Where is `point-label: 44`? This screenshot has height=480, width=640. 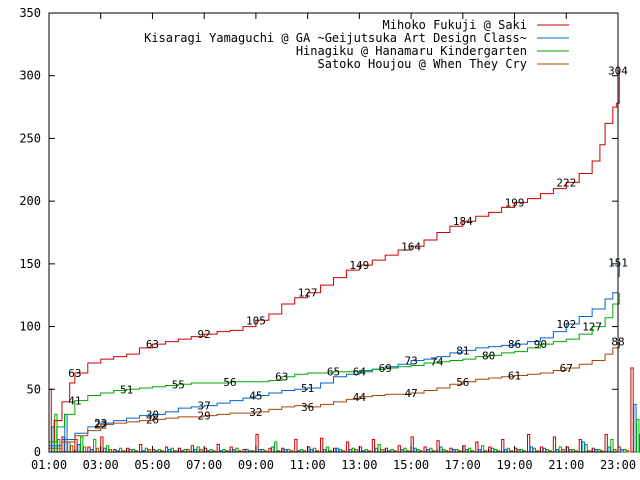
point-label: 44 is located at coordinates (360, 397).